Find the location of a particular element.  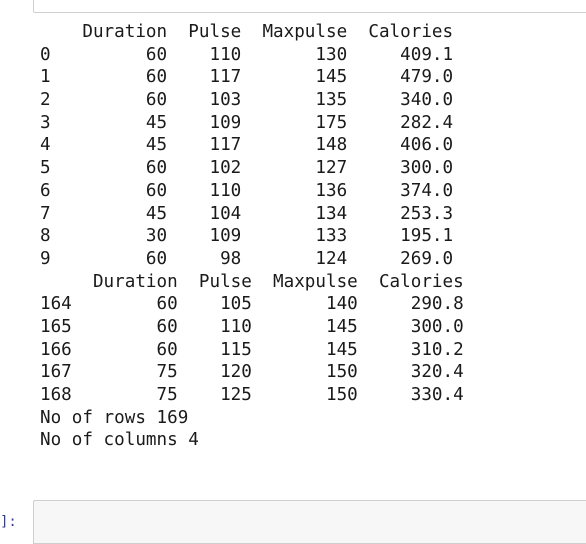

output-line: 168 75 125 150 330.4 is located at coordinates (252, 395).